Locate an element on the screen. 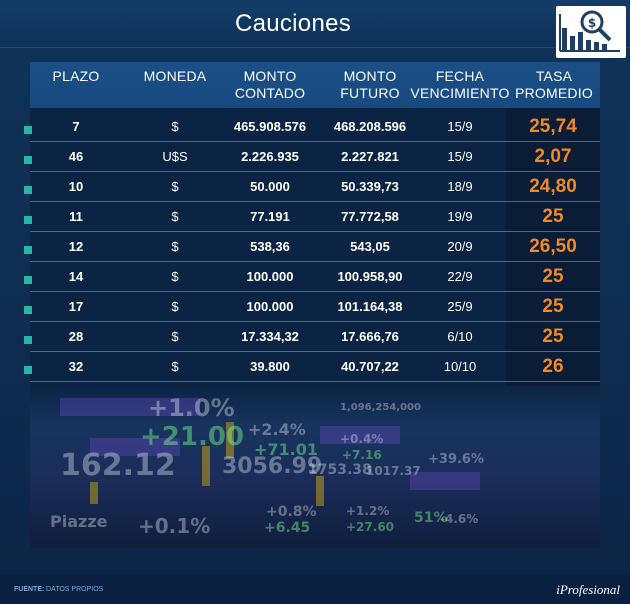 Image resolution: width=630 pixels, height=604 pixels. cell-plazo: 11 is located at coordinates (76, 216).